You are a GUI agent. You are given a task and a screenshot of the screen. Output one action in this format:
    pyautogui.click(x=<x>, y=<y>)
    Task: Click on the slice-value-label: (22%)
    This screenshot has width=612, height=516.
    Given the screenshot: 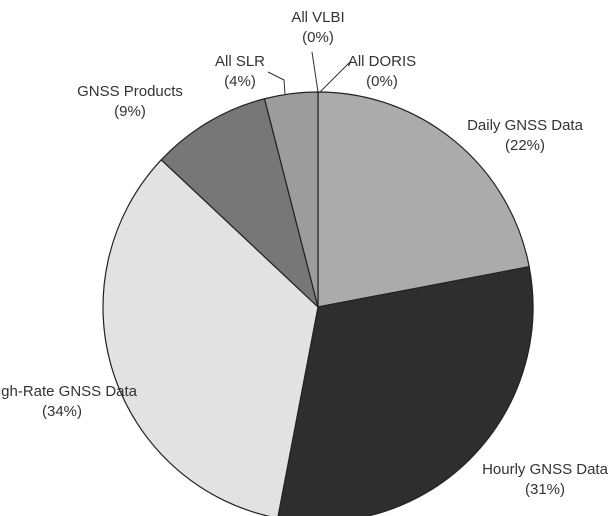 What is the action you would take?
    pyautogui.click(x=525, y=145)
    